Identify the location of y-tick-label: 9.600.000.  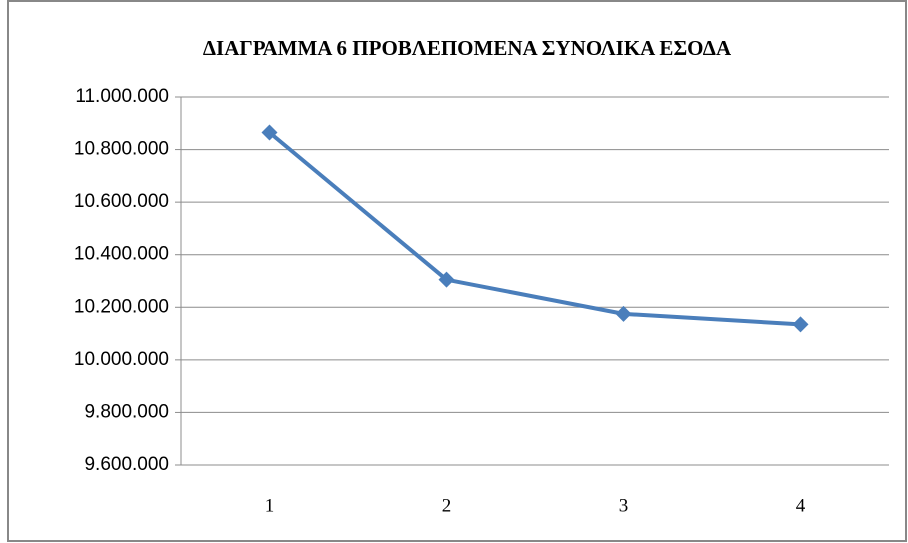
(126, 464).